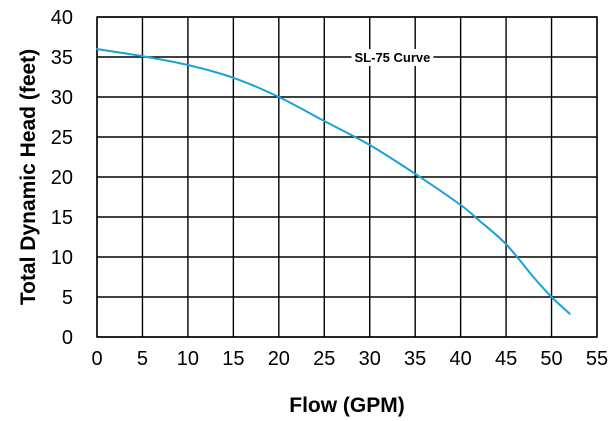 The image size is (611, 421). Describe the element at coordinates (142, 359) in the screenshot. I see `x-tick-label: 5` at that location.